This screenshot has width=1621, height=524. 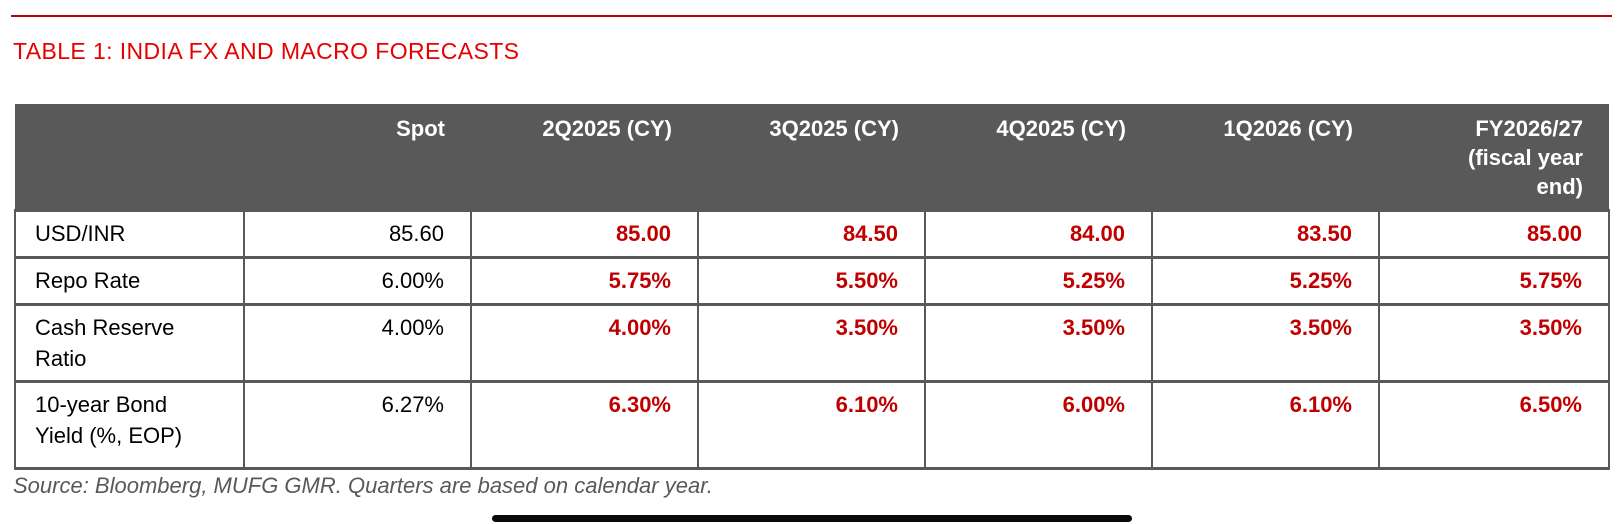 I want to click on column-header-spot: Spot, so click(x=357, y=157).